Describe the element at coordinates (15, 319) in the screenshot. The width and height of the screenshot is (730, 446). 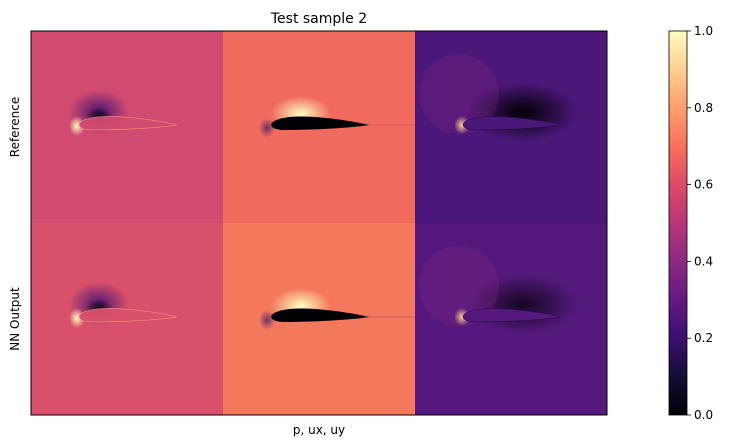
I see `row-label-nn-output: NN Output` at that location.